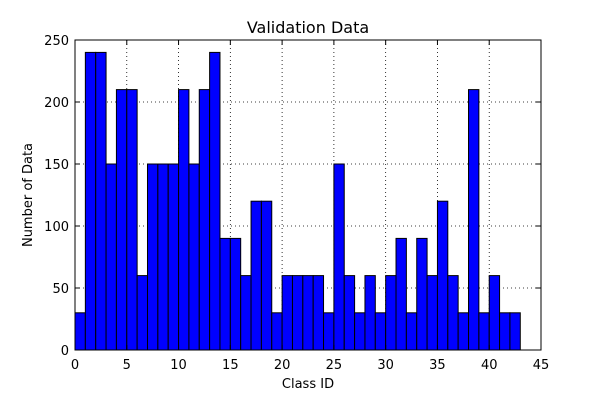 This screenshot has width=600, height=400. What do you see at coordinates (489, 365) in the screenshot?
I see `x-tick-label: 40` at bounding box center [489, 365].